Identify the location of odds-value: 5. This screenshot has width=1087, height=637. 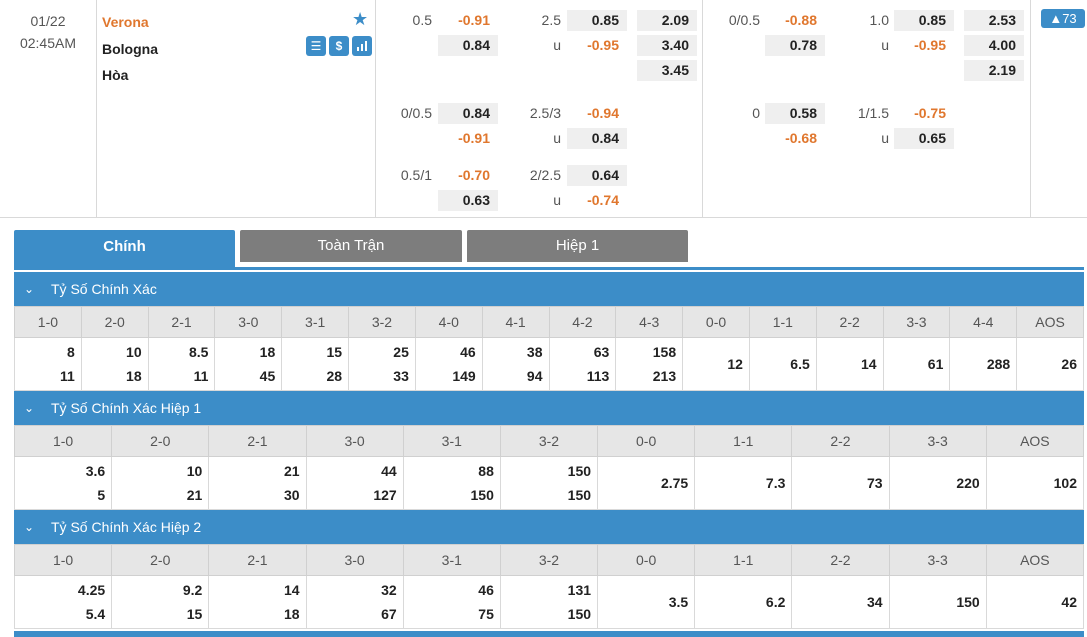
(101, 495).